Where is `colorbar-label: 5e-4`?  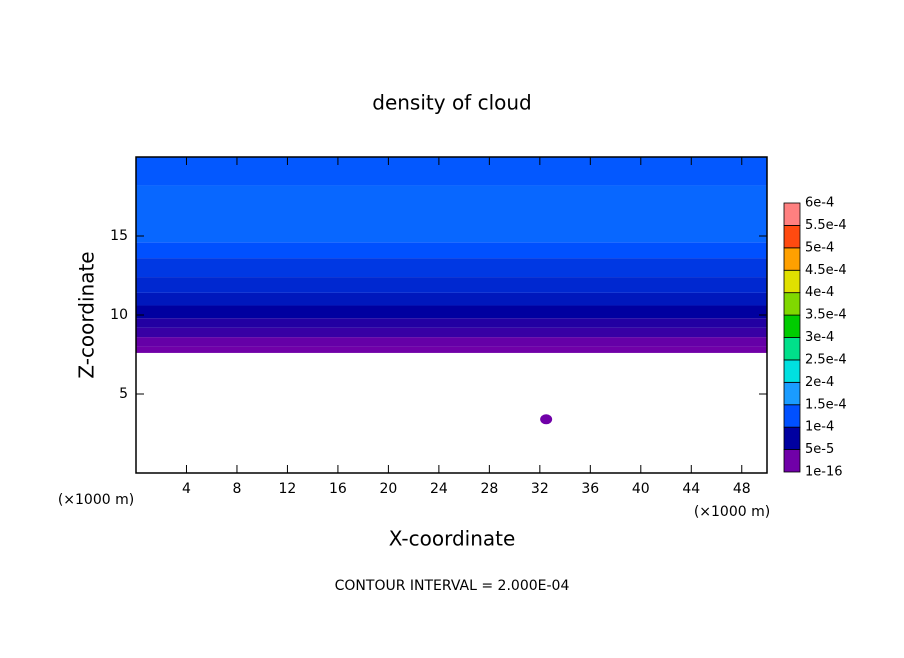
colorbar-label: 5e-4 is located at coordinates (819, 247).